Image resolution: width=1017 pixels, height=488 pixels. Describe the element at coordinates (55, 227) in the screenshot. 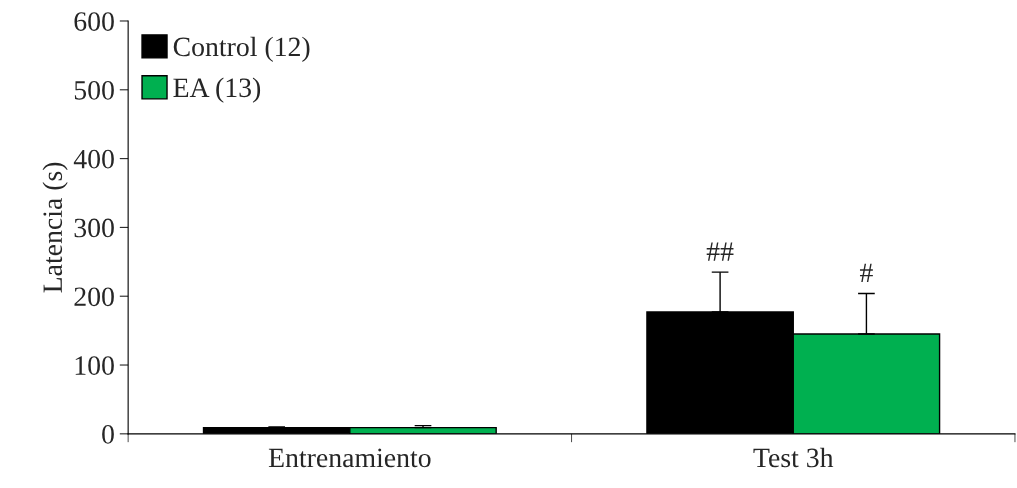

I see `y-axis-title: Latencia (s)` at that location.